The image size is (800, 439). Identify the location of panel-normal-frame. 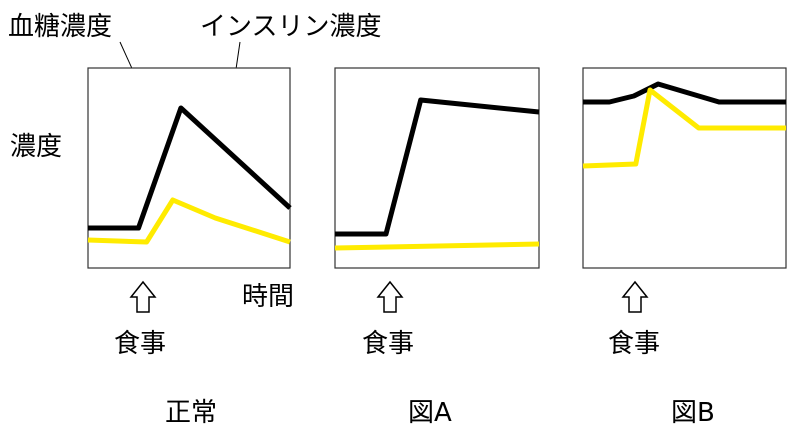
(189, 168).